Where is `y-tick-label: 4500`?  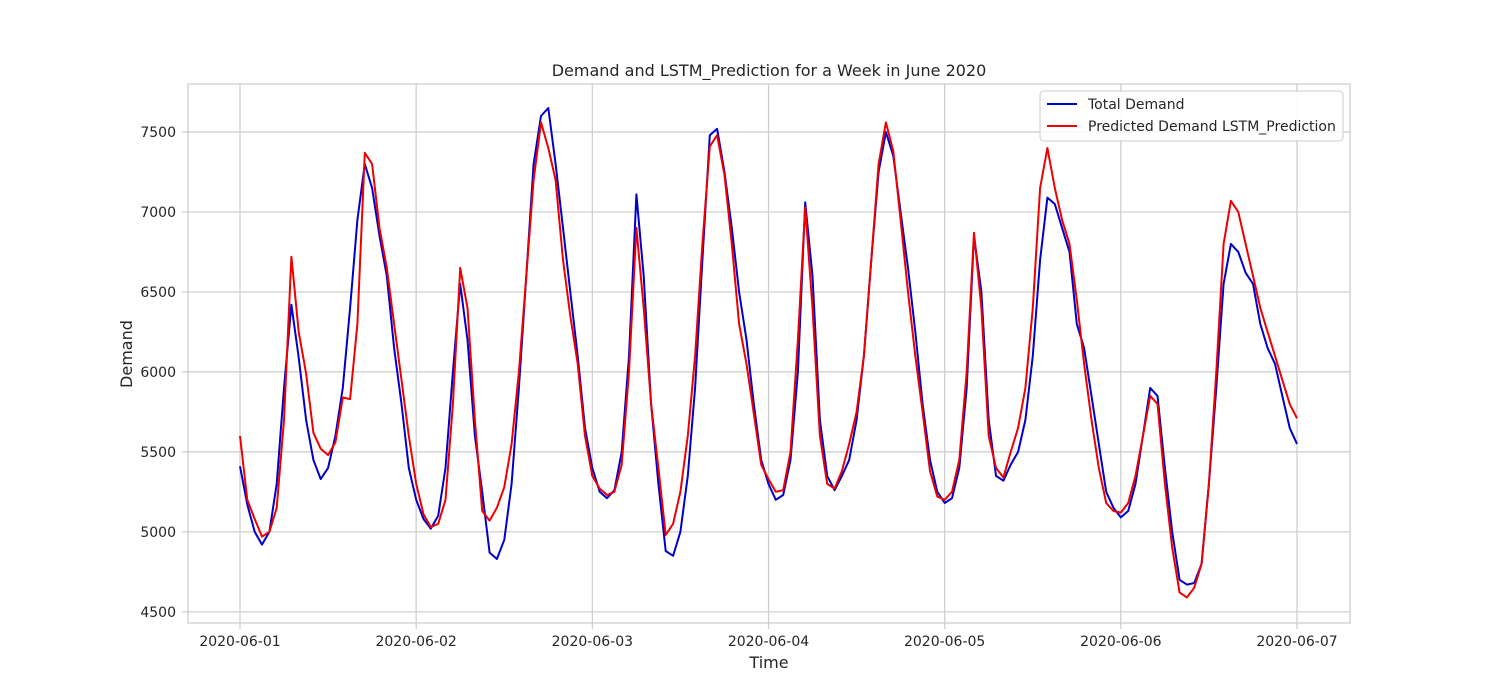
y-tick-label: 4500 is located at coordinates (158, 613).